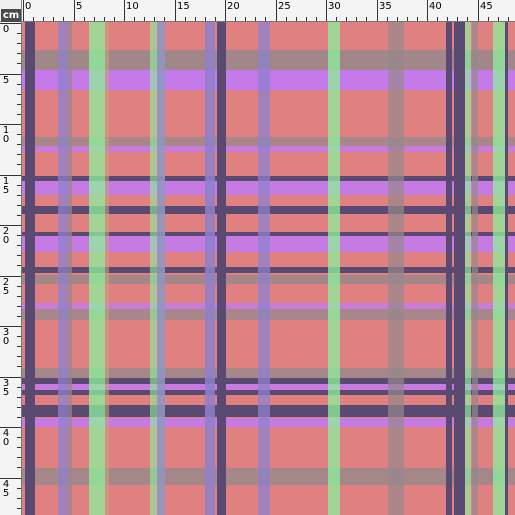 Image resolution: width=515 pixels, height=515 pixels. Describe the element at coordinates (132, 6) in the screenshot. I see `ruler-label: 10` at that location.